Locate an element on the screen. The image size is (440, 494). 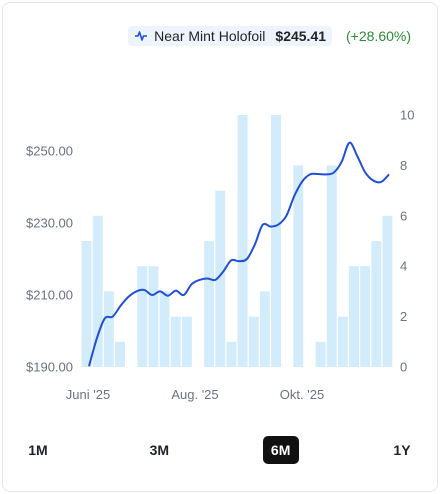
y-axis-left: $190.00 $210.00 $230.00 $250.00 is located at coordinates (49, 259).